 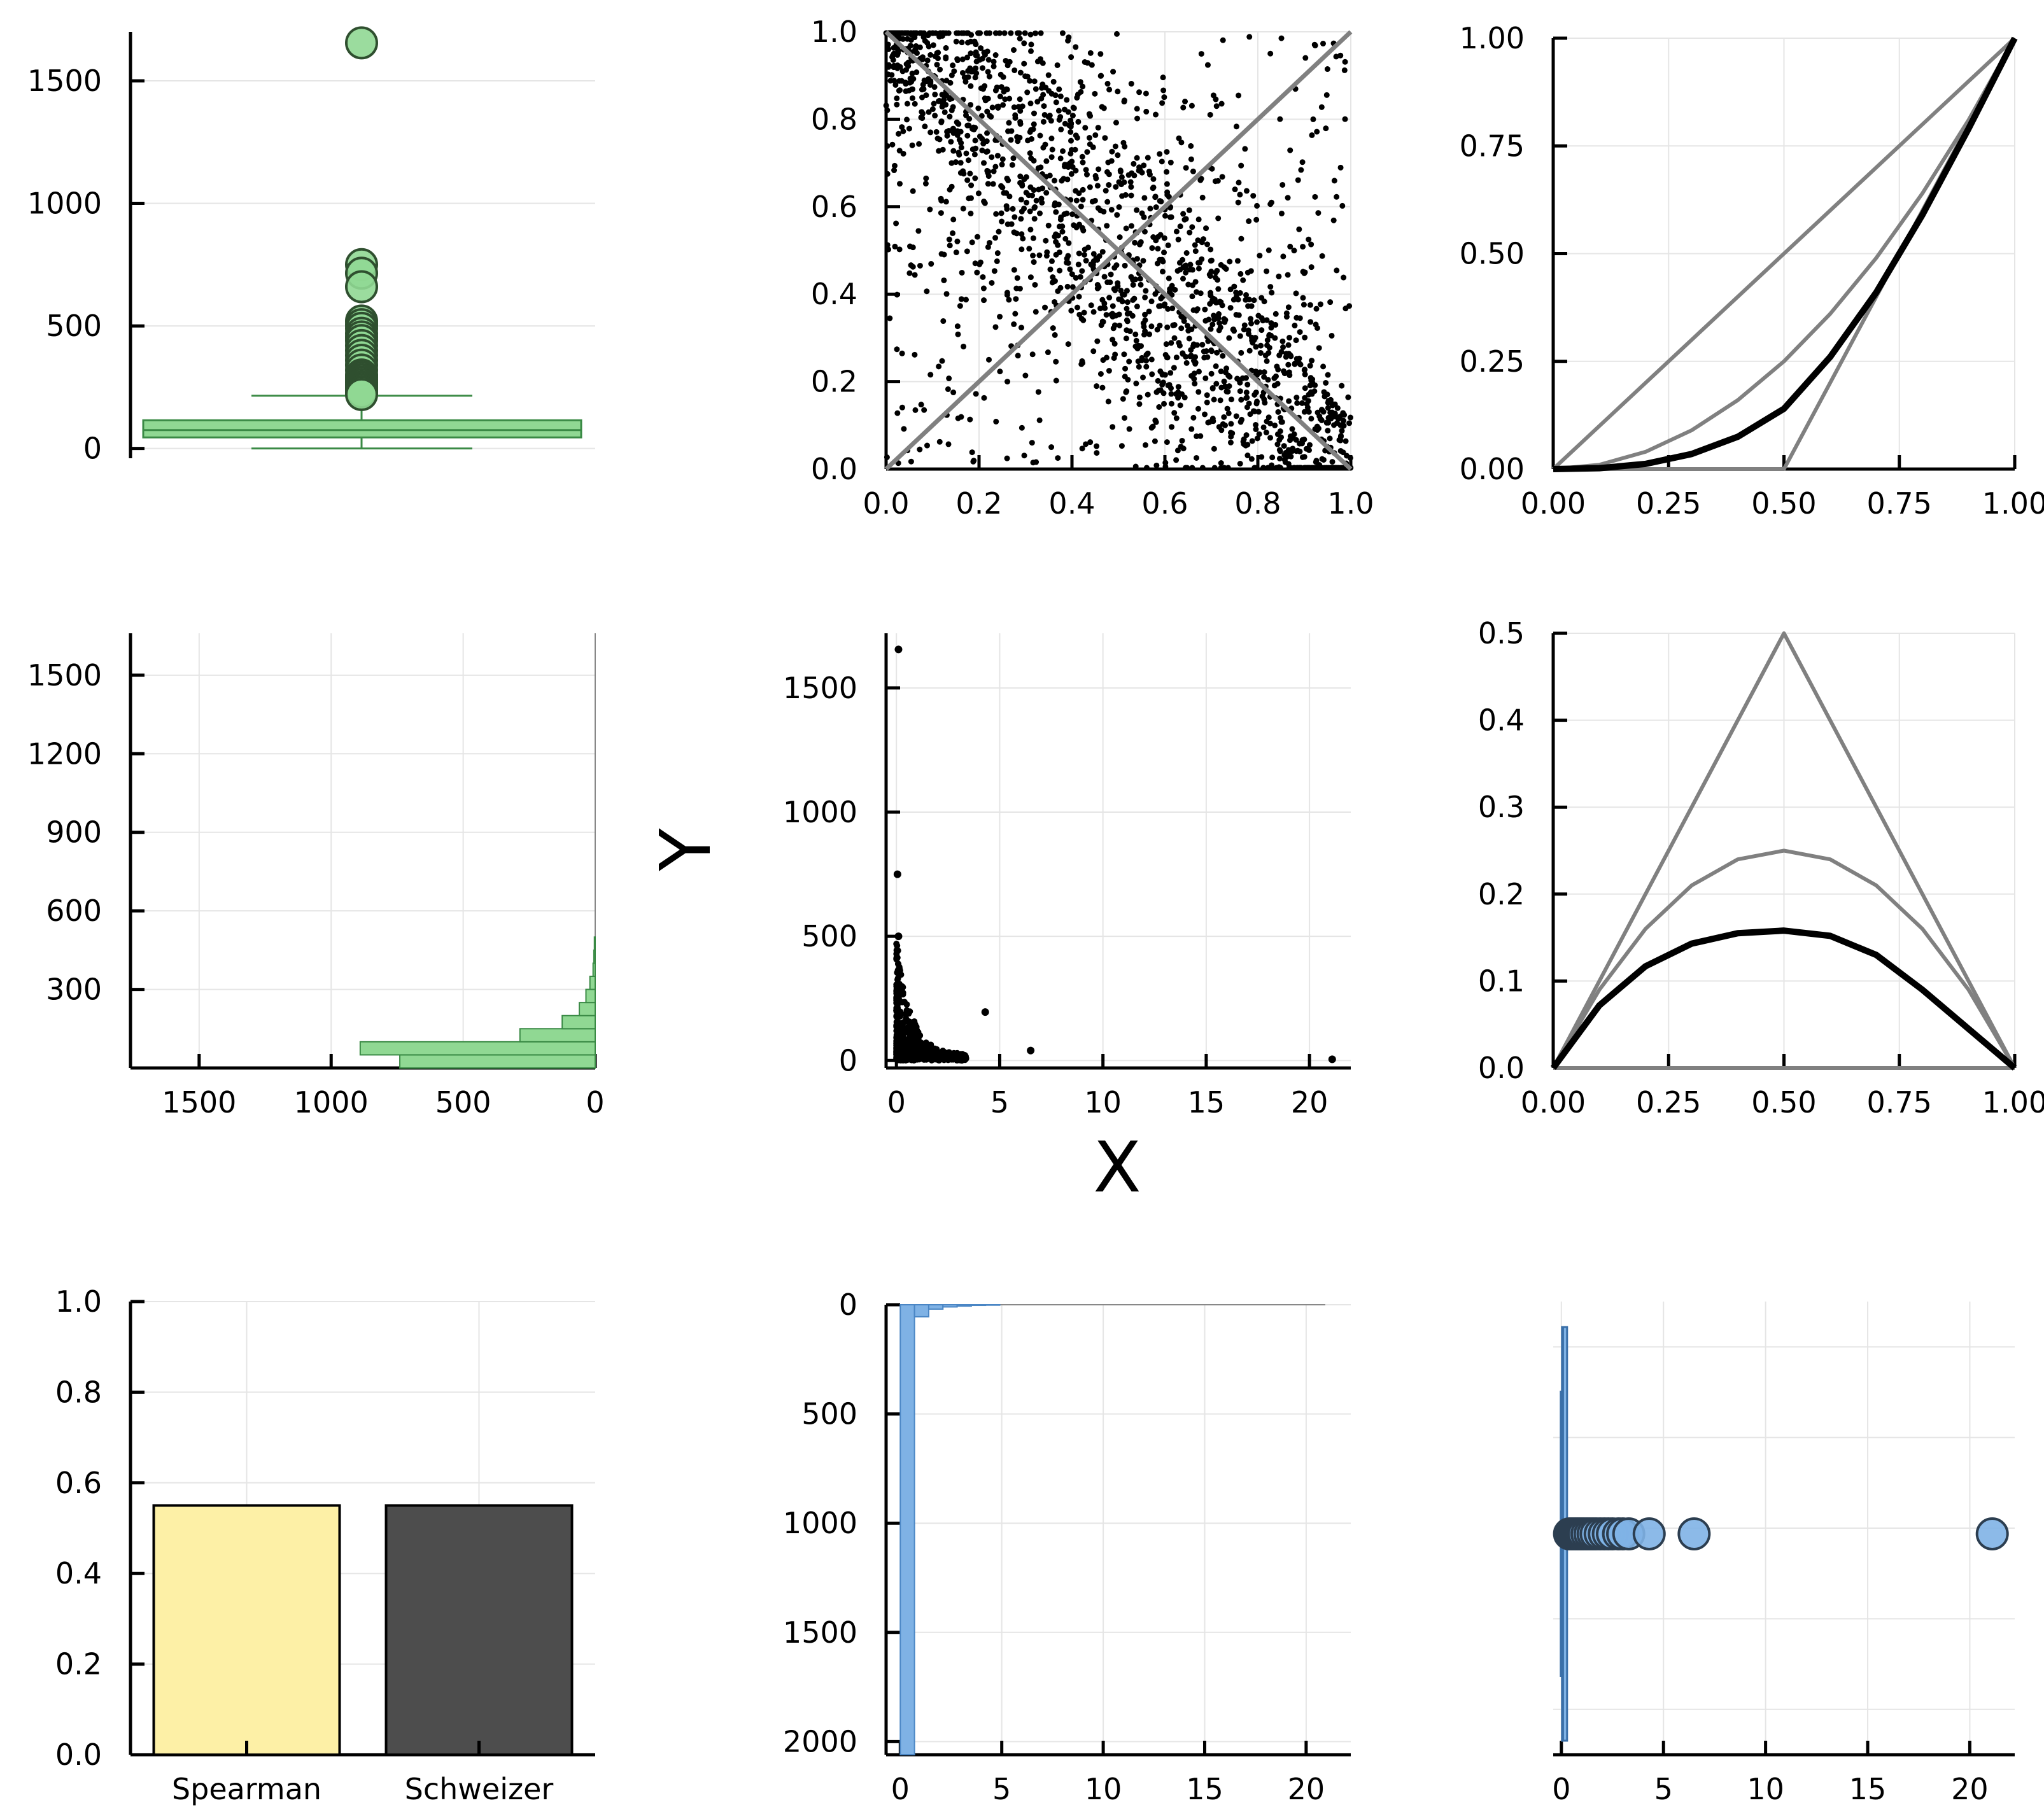 I want to click on series-line-empirical, so click(x=1785, y=254).